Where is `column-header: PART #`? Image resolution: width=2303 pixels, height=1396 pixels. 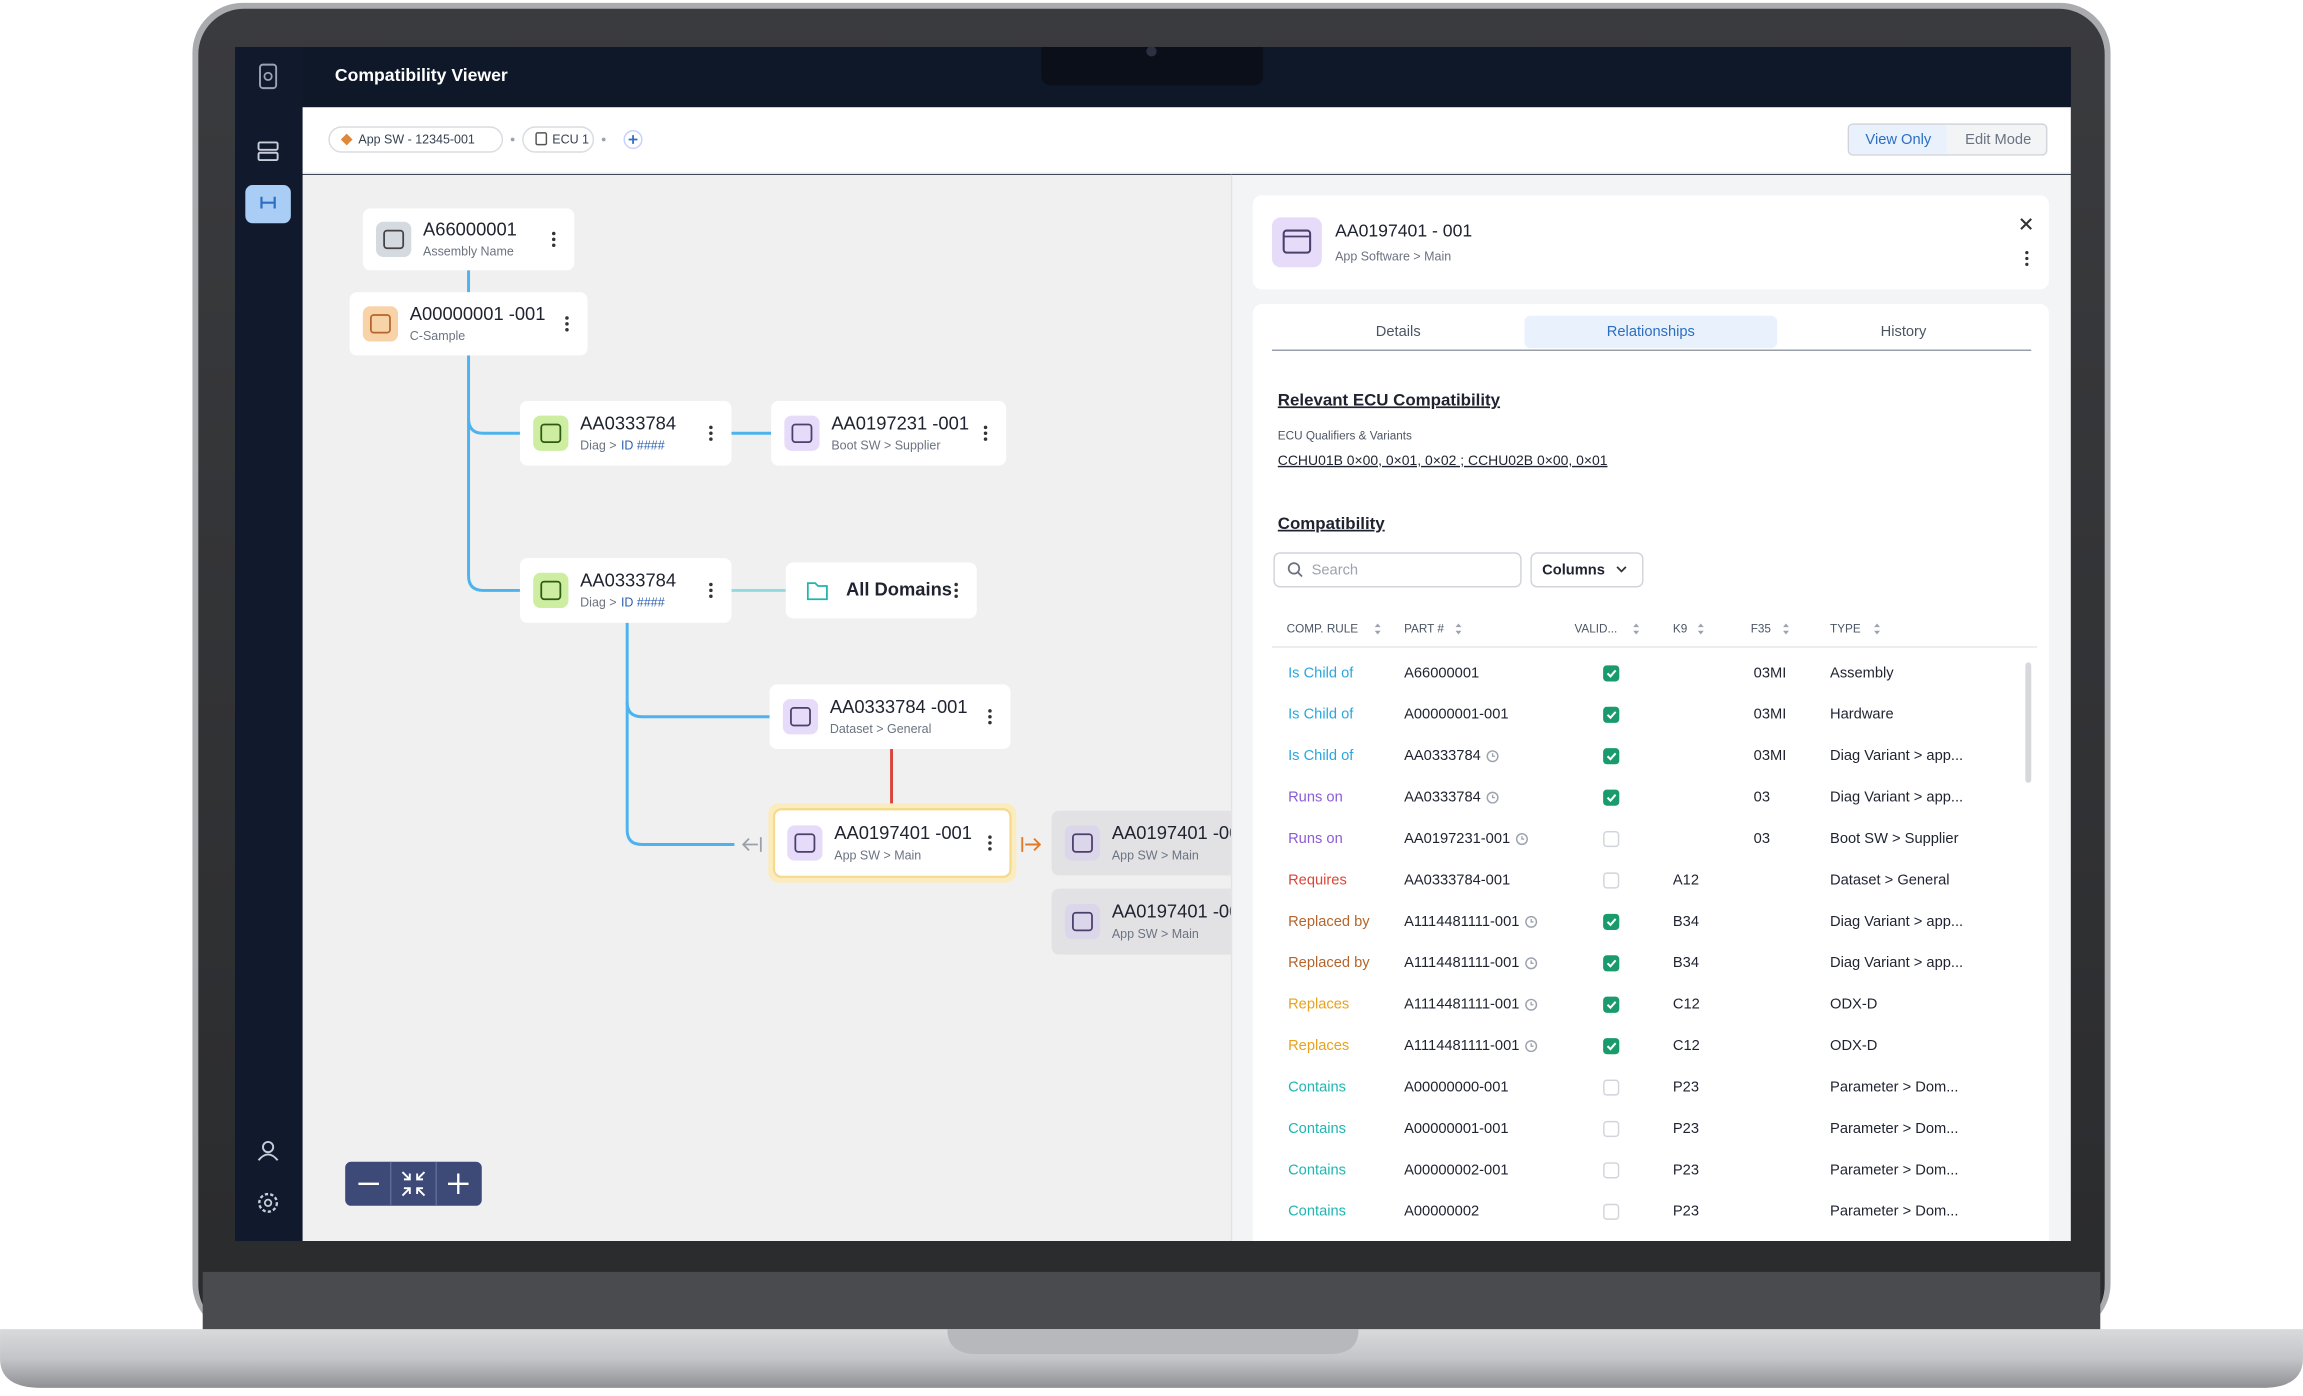
column-header: PART # is located at coordinates (1424, 628).